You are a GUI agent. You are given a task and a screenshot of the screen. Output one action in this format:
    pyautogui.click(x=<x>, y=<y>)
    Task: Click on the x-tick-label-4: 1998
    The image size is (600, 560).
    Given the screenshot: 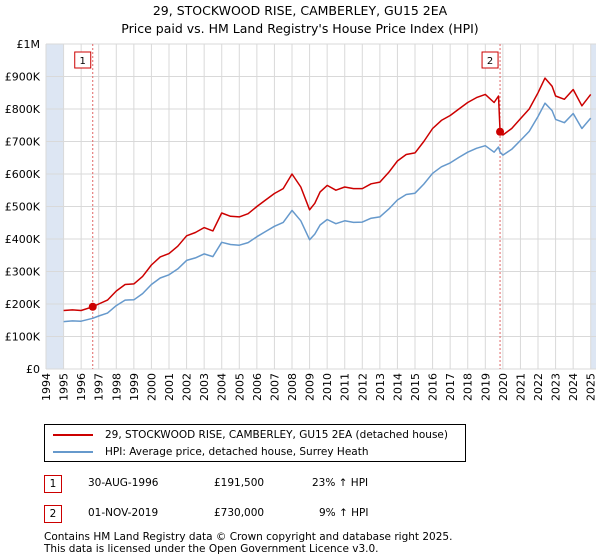 What is the action you would take?
    pyautogui.click(x=116, y=387)
    